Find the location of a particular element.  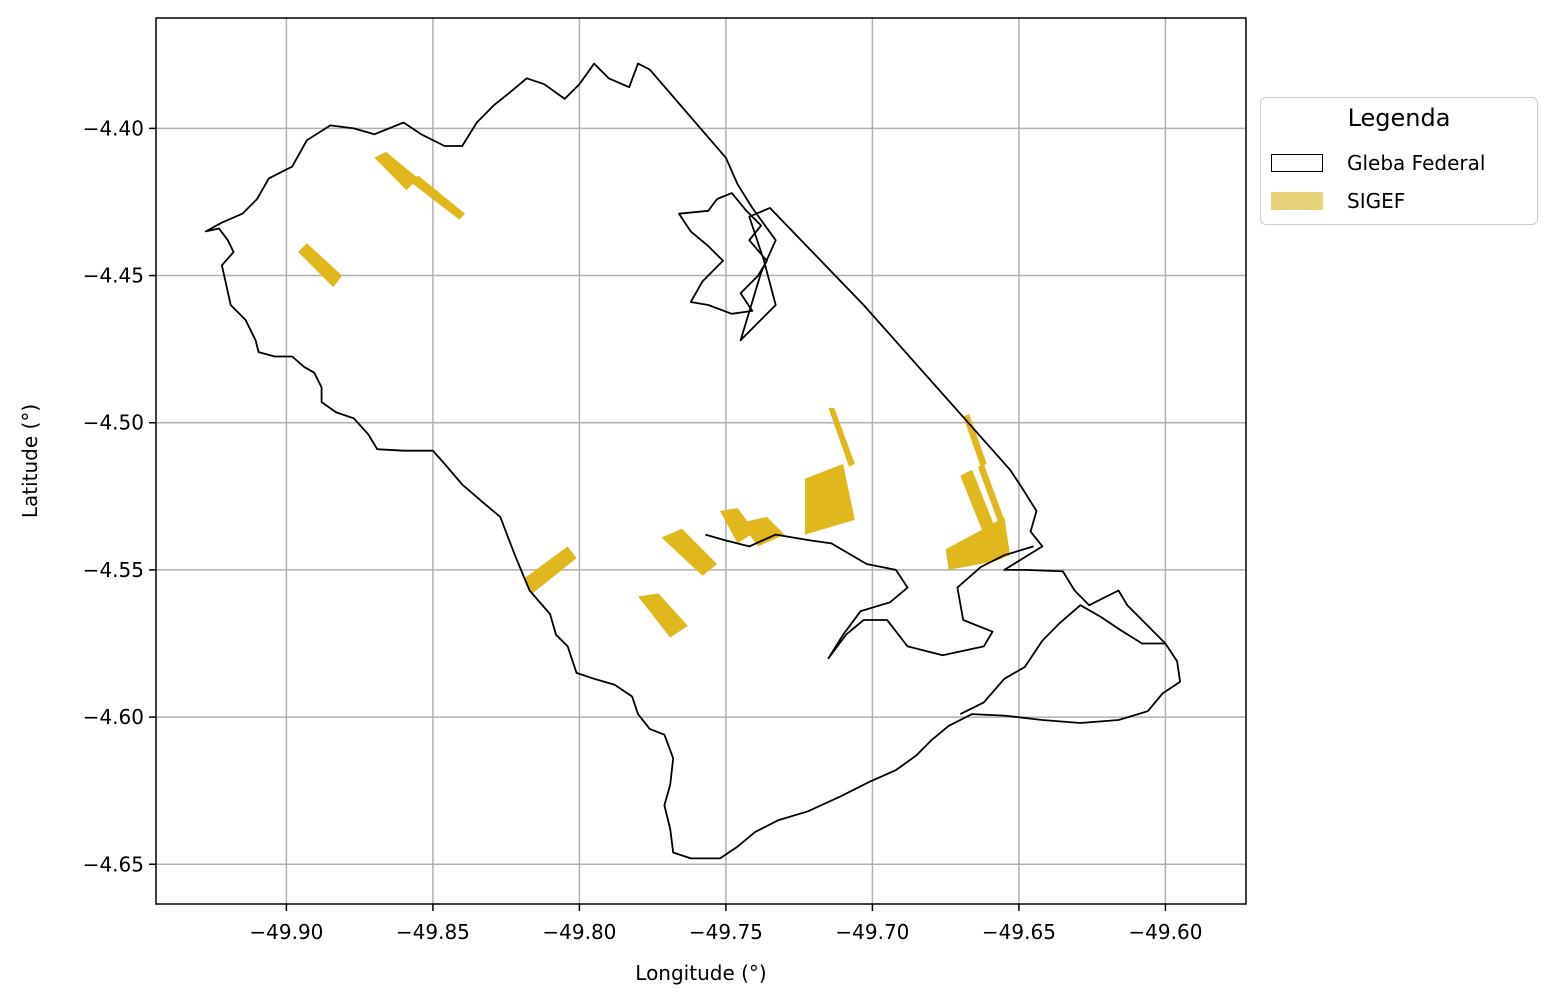

legend-swatch-sigef is located at coordinates (1297, 201).